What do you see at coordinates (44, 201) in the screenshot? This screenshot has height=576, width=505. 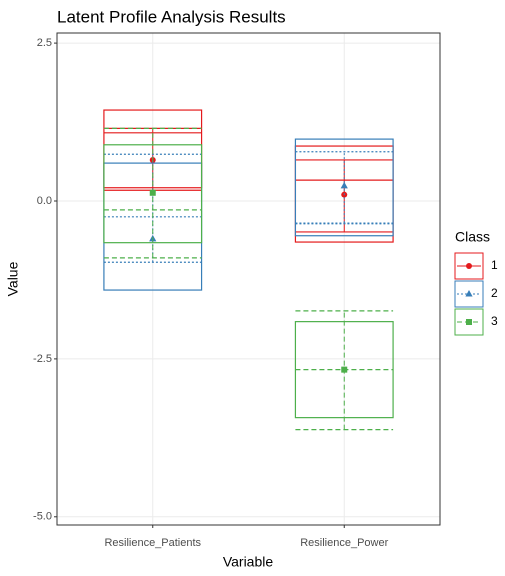 I see `y-tick-label: 0.0` at bounding box center [44, 201].